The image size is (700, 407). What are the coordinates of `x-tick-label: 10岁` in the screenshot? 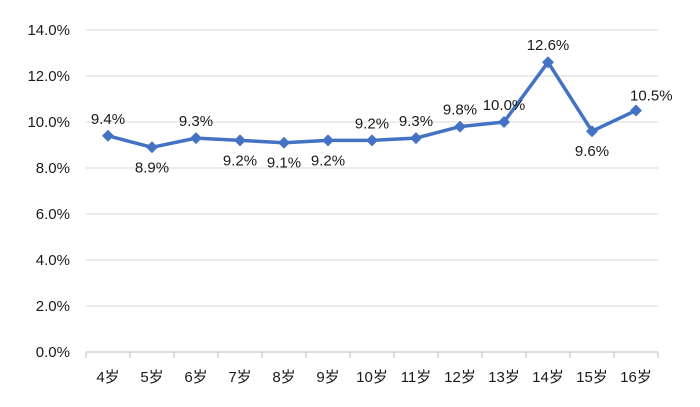 It's located at (372, 377).